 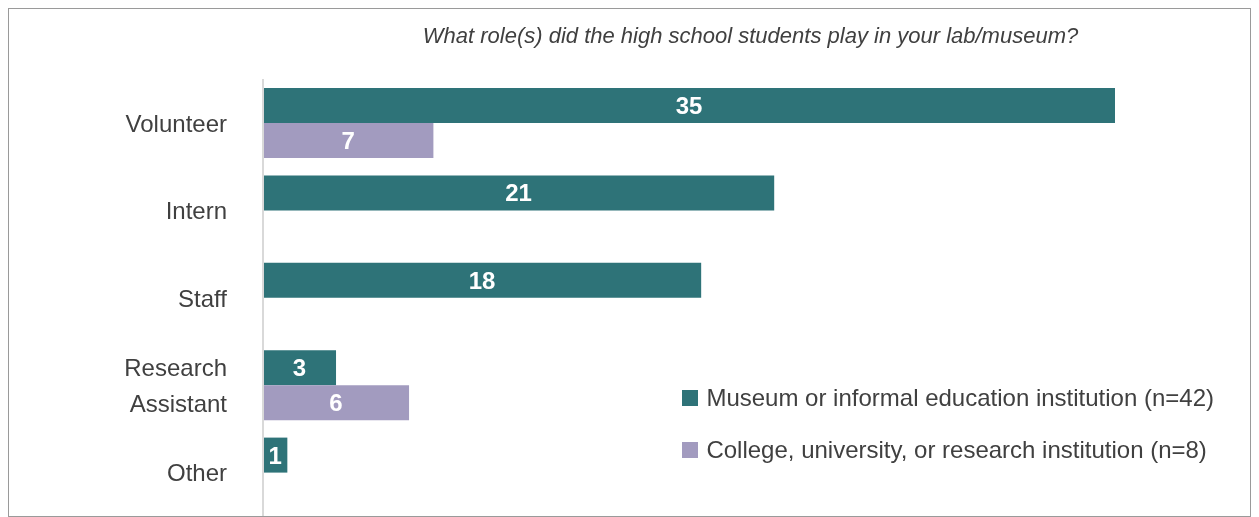 I want to click on chart-title: What role(s) did the high school students play in your lab/museum?, so click(x=750, y=36).